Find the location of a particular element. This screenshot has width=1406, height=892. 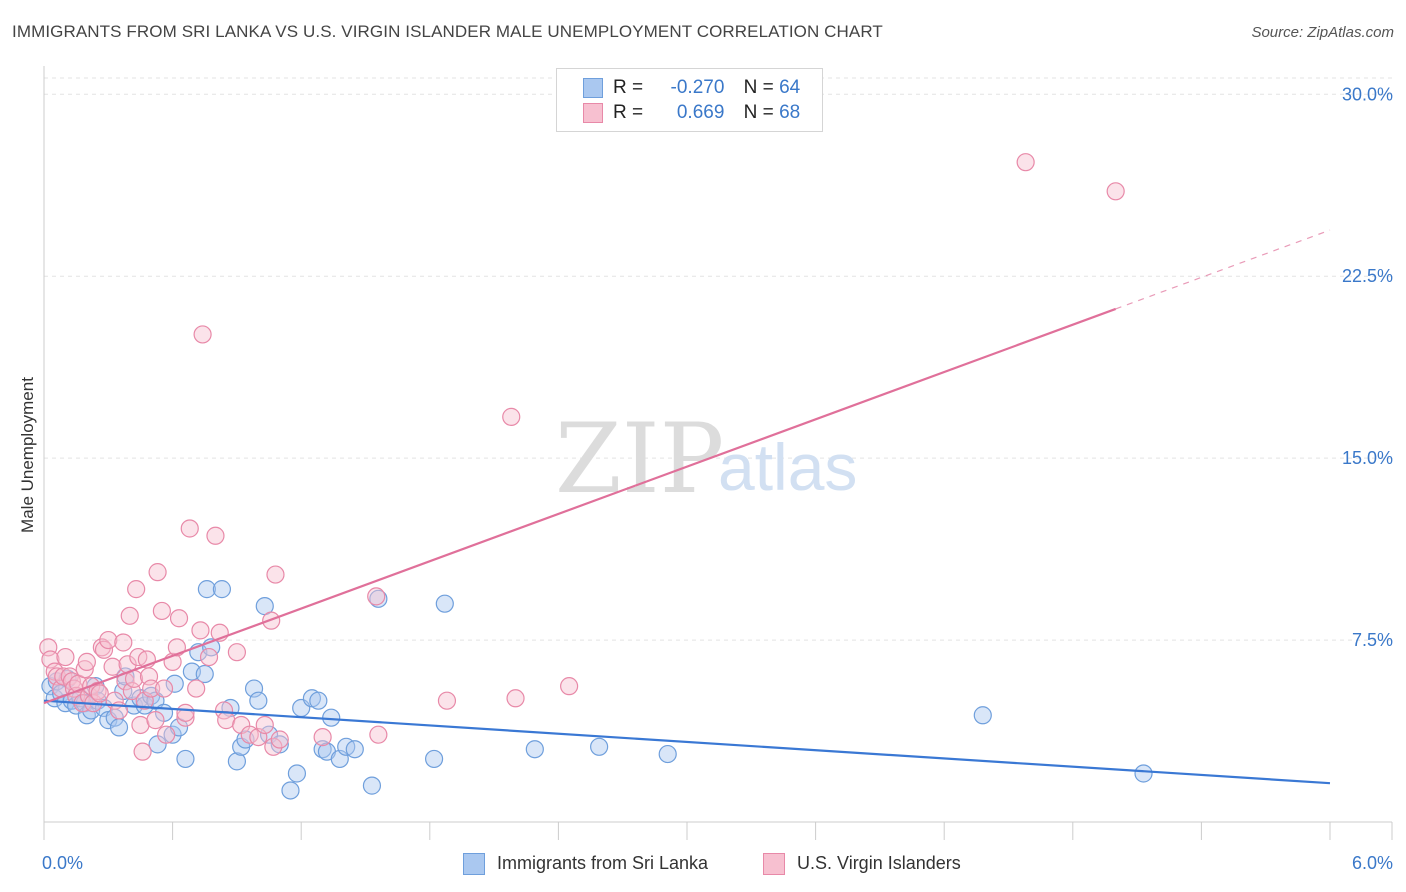

trend-line-sri-lanka is located at coordinates (687, 742).